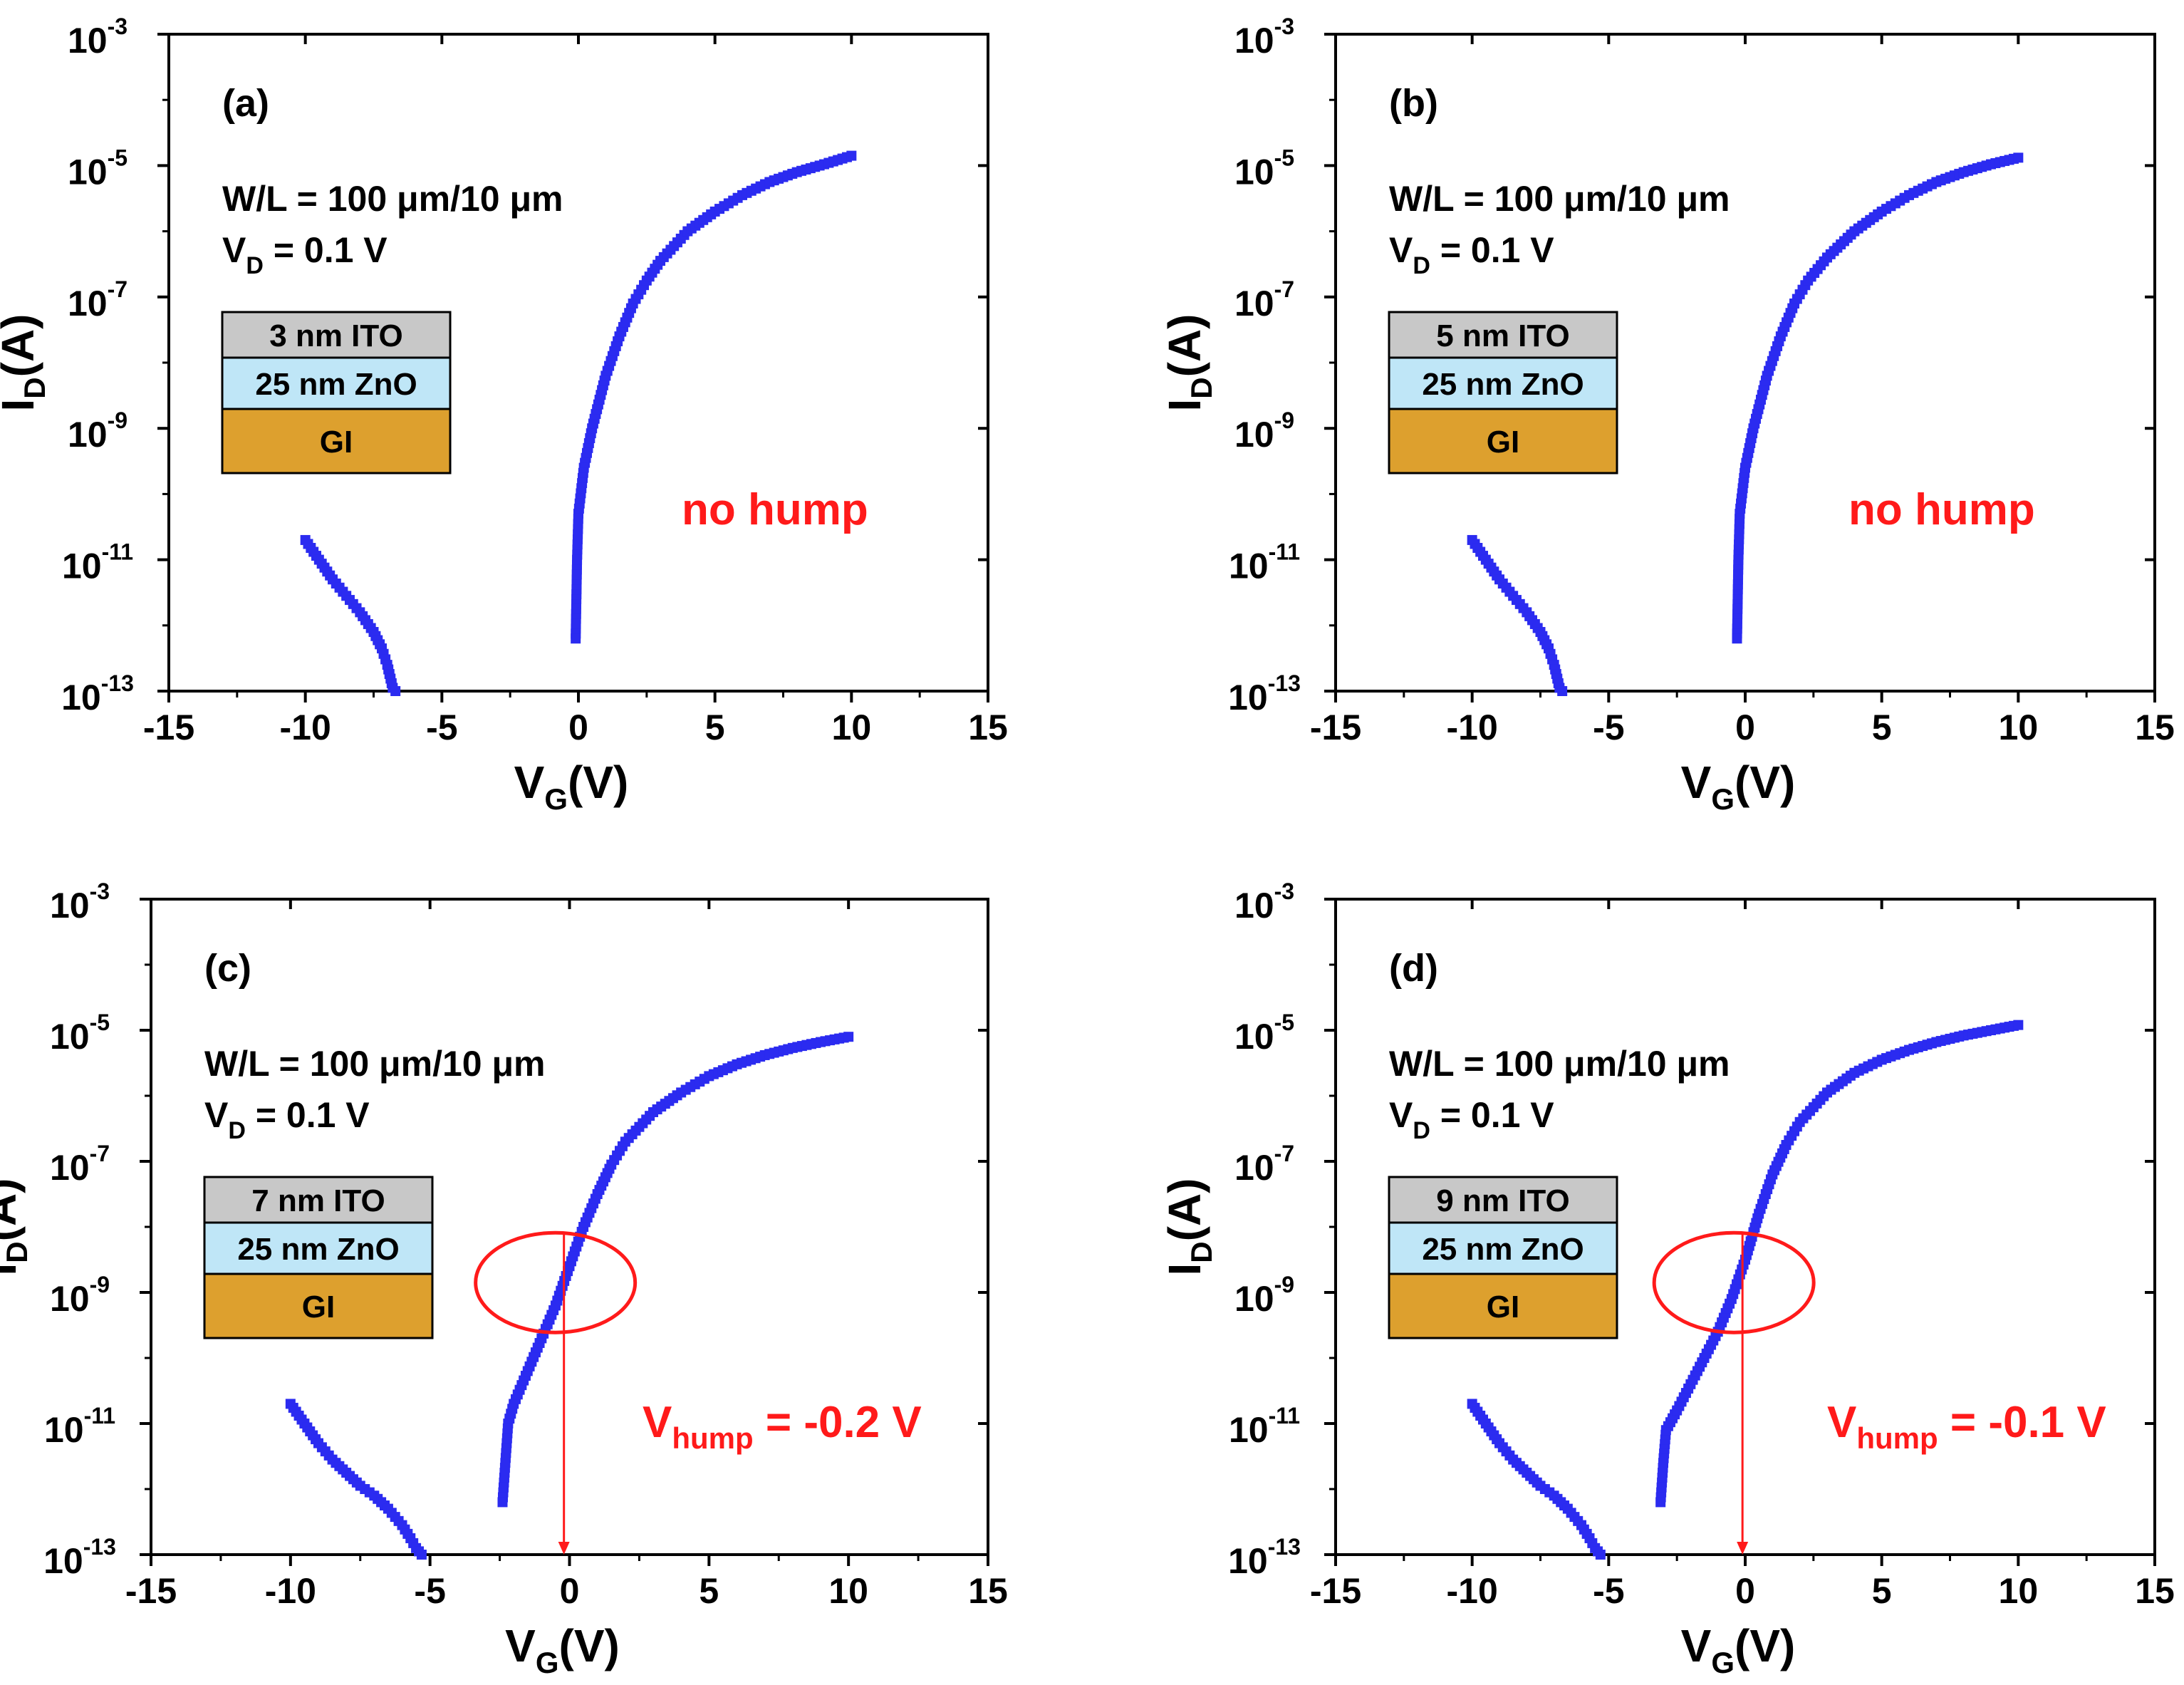 This screenshot has height=1685, width=2184. I want to click on hump-voltage-label-main: V, so click(657, 1422).